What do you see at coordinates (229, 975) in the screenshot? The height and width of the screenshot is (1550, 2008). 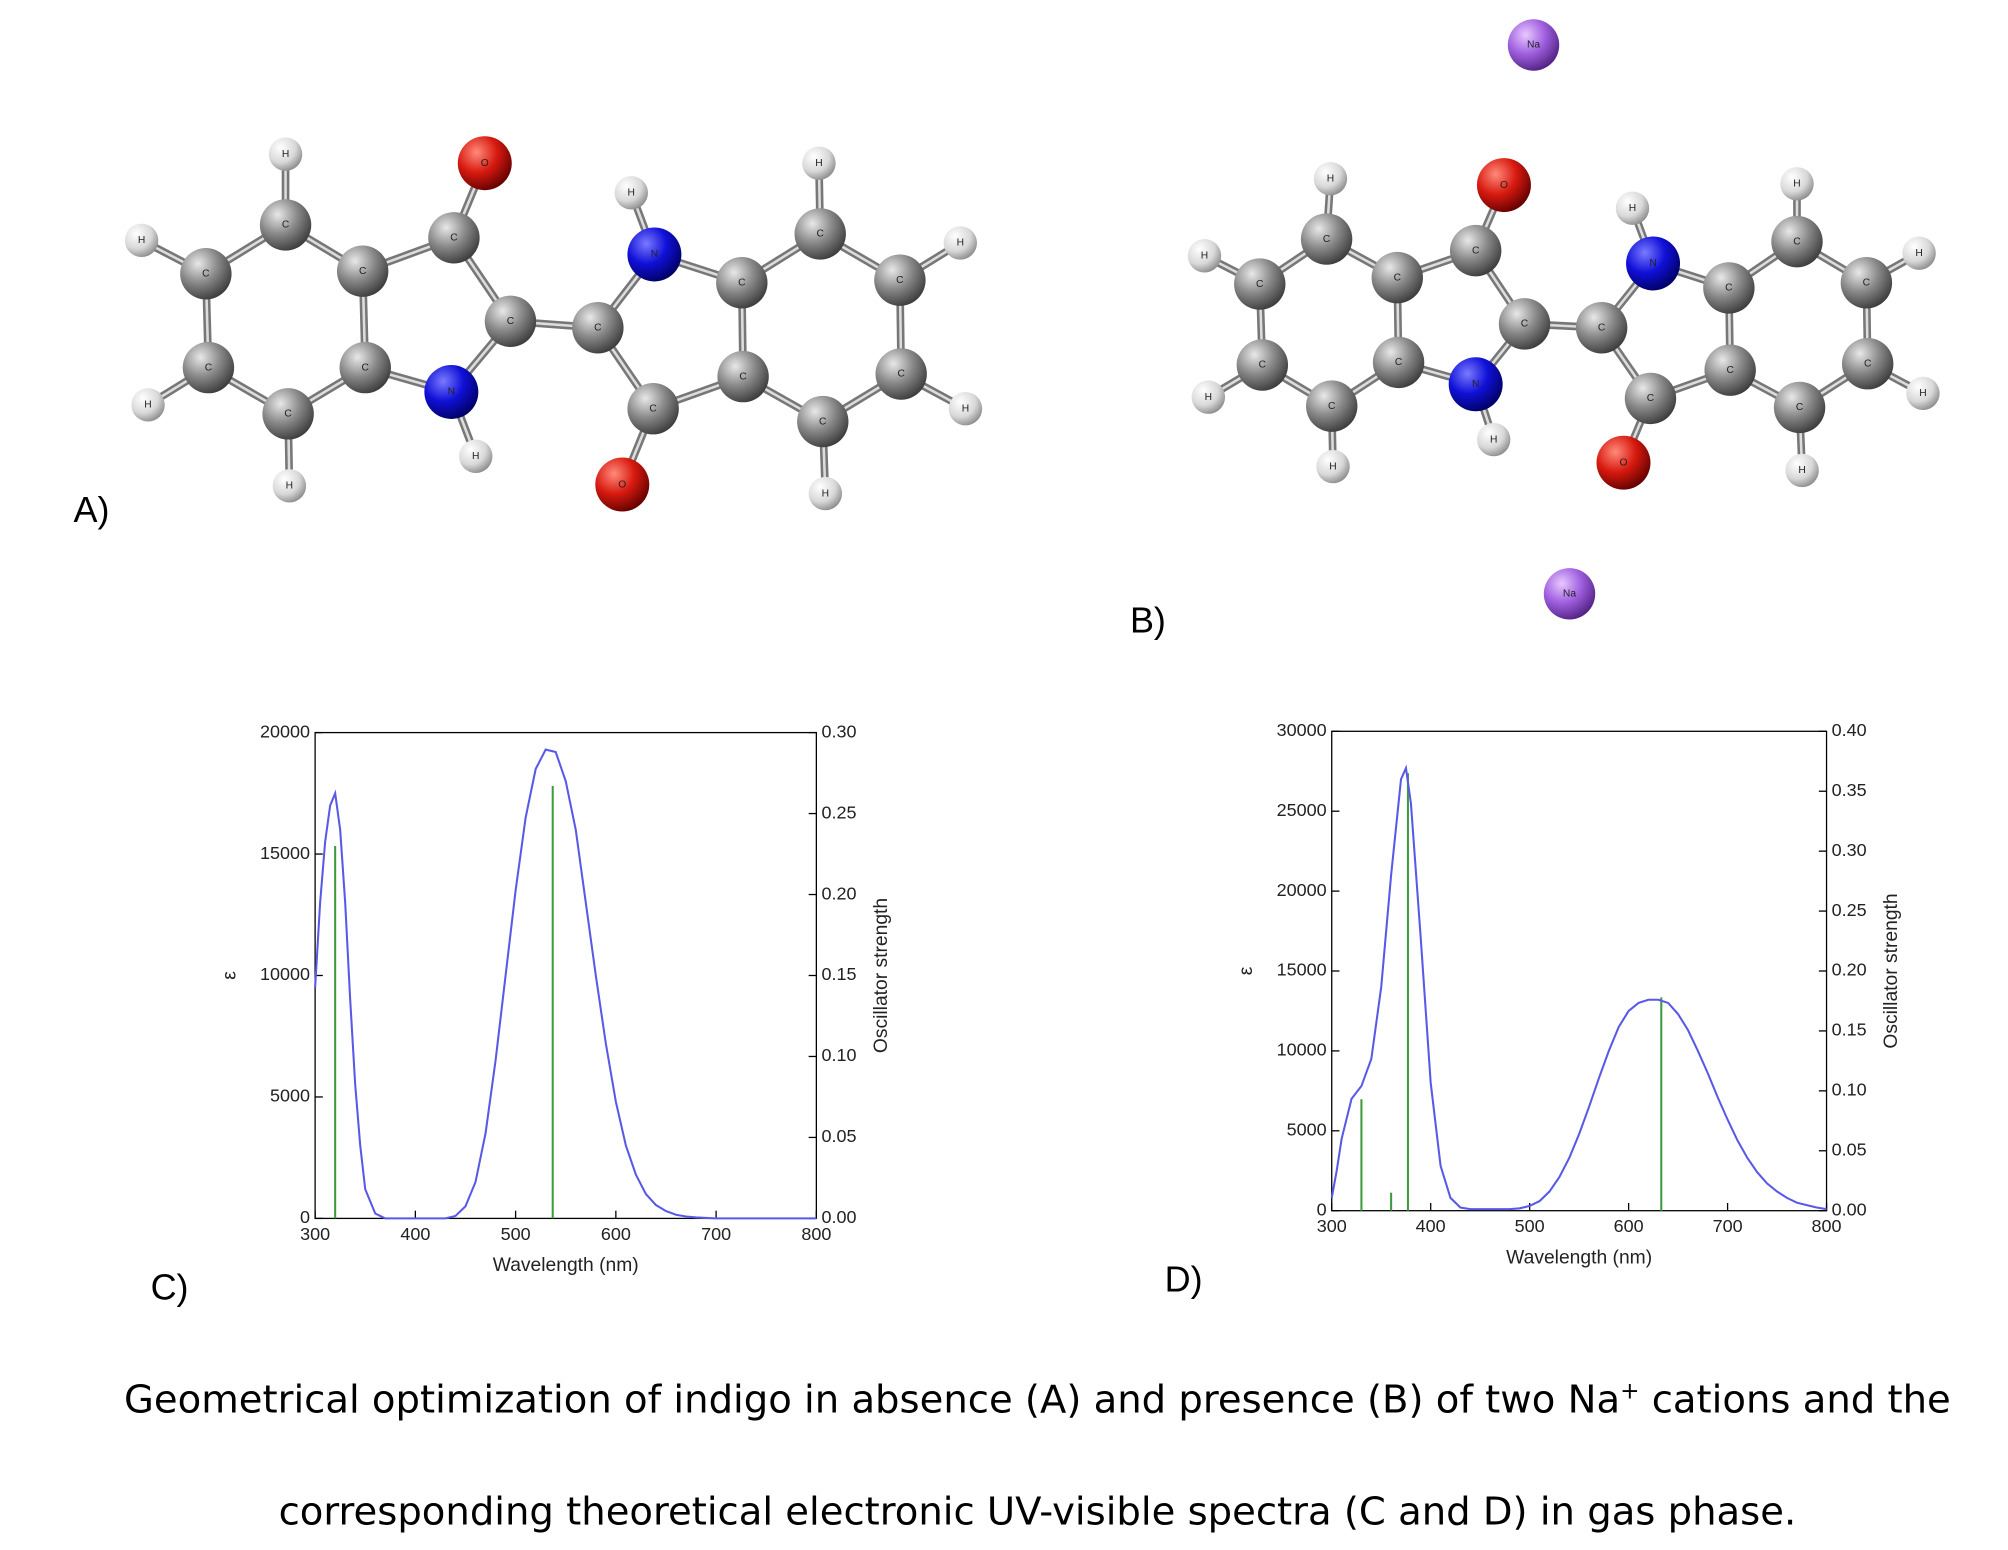 I see `y-axis-label: ε` at bounding box center [229, 975].